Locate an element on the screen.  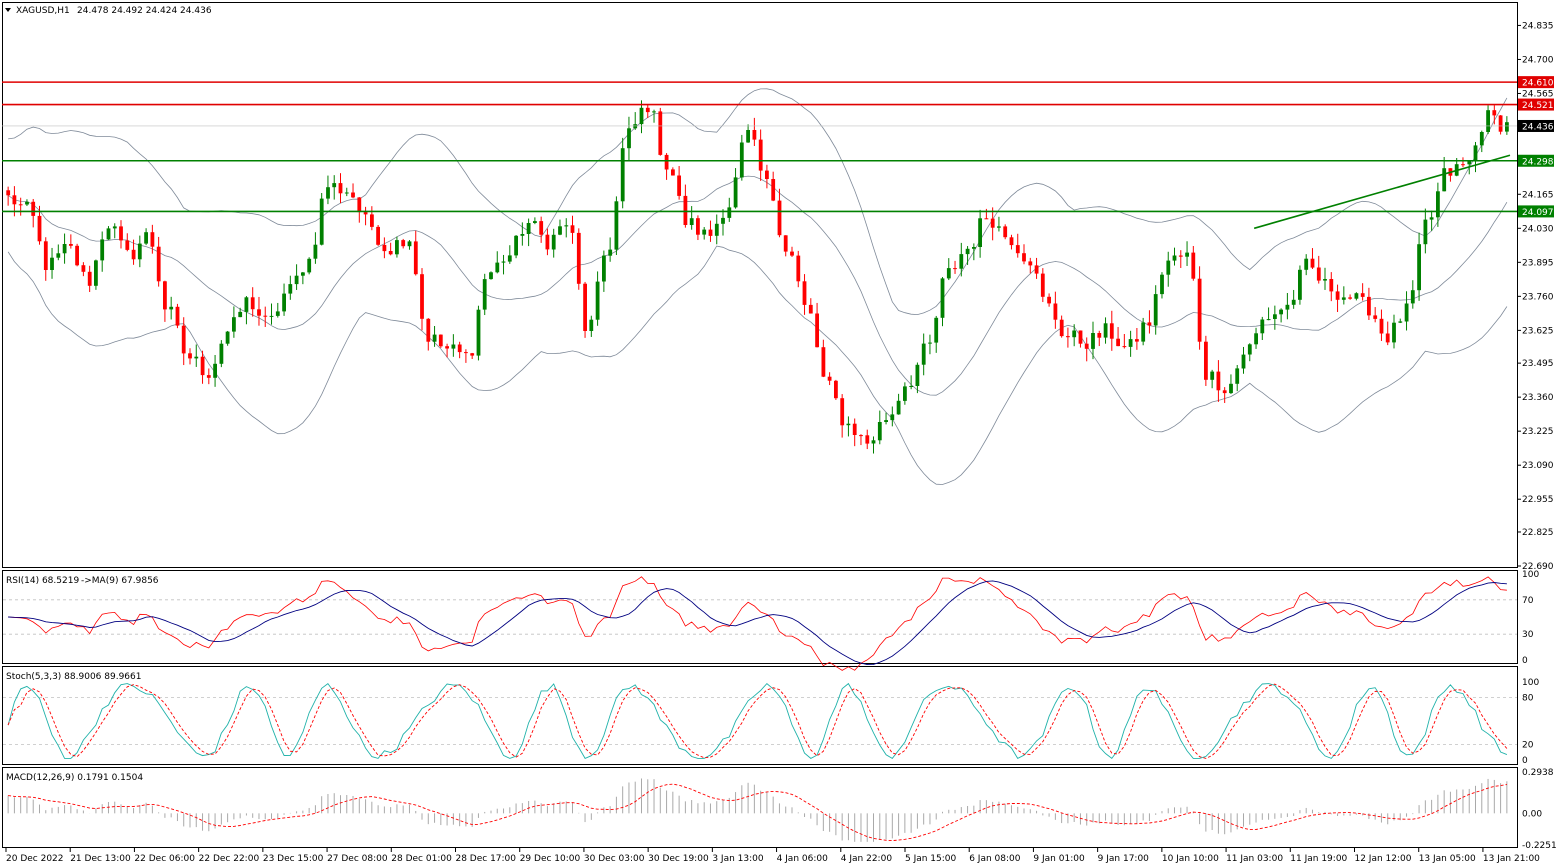
ascending-trendline is located at coordinates (1382, 192).